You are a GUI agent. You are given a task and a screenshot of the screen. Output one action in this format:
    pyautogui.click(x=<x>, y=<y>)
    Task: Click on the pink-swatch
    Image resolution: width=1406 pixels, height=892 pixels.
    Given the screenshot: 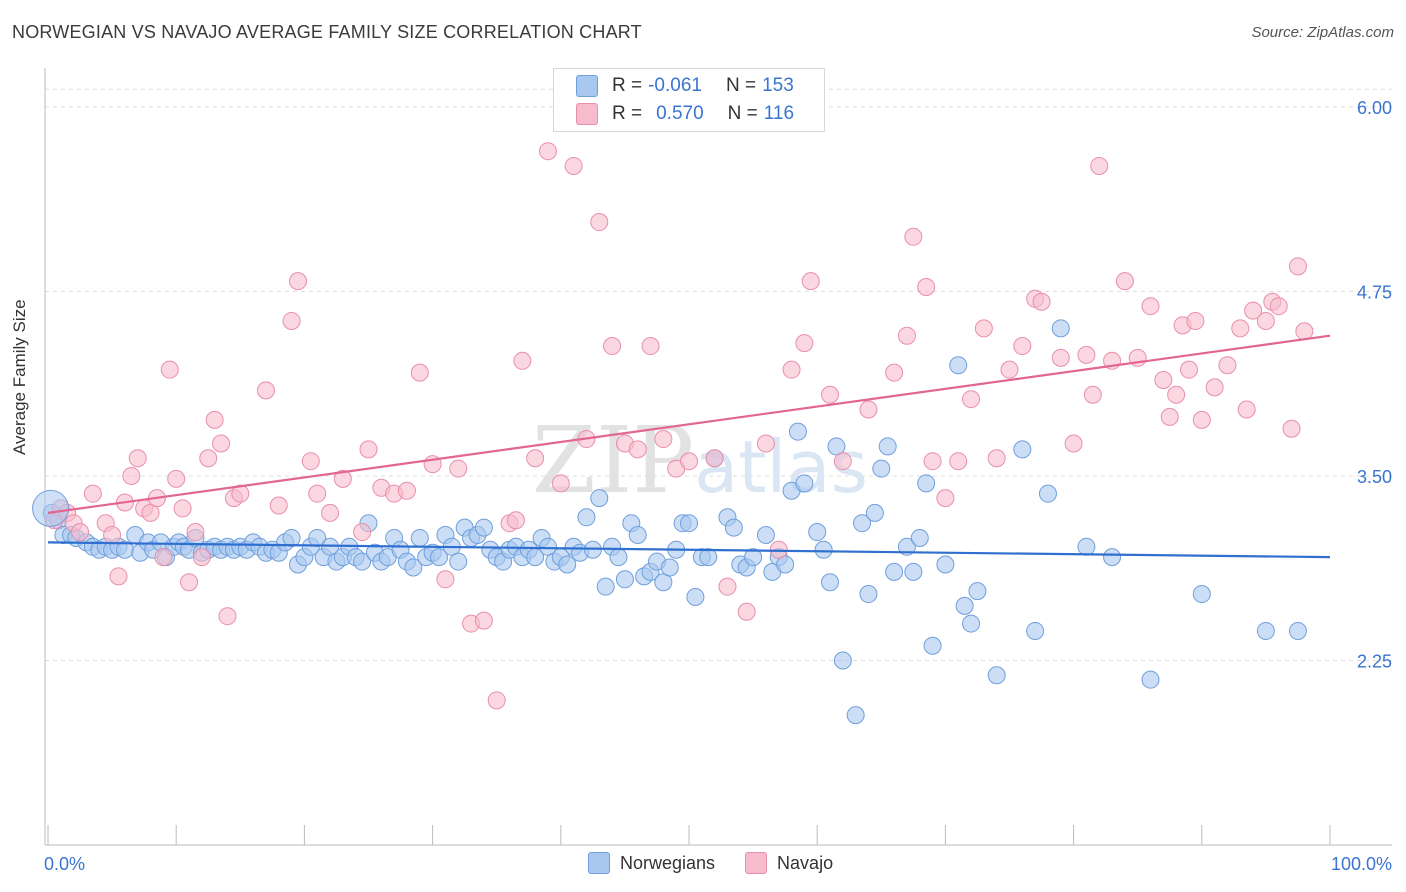 What is the action you would take?
    pyautogui.click(x=756, y=863)
    